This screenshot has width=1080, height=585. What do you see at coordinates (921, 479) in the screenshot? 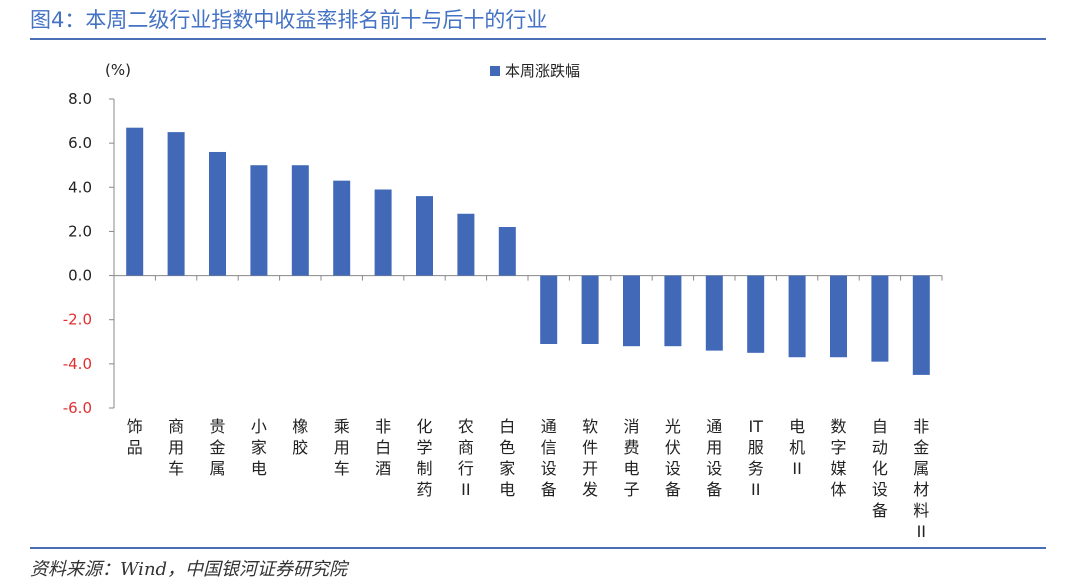
I see `category-label: 非金属材料 II` at bounding box center [921, 479].